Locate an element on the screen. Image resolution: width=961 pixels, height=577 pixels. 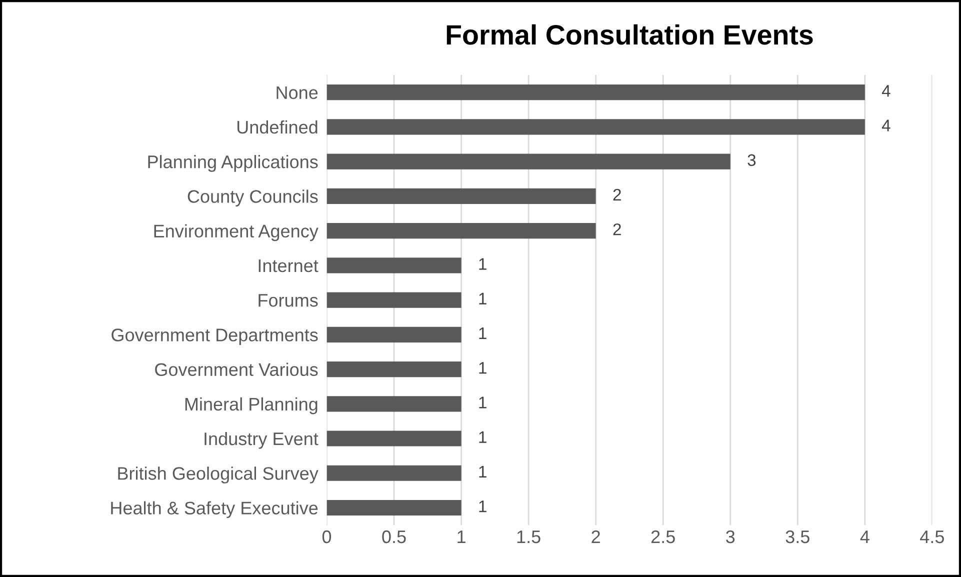
x-tick-label: 0 is located at coordinates (327, 537).